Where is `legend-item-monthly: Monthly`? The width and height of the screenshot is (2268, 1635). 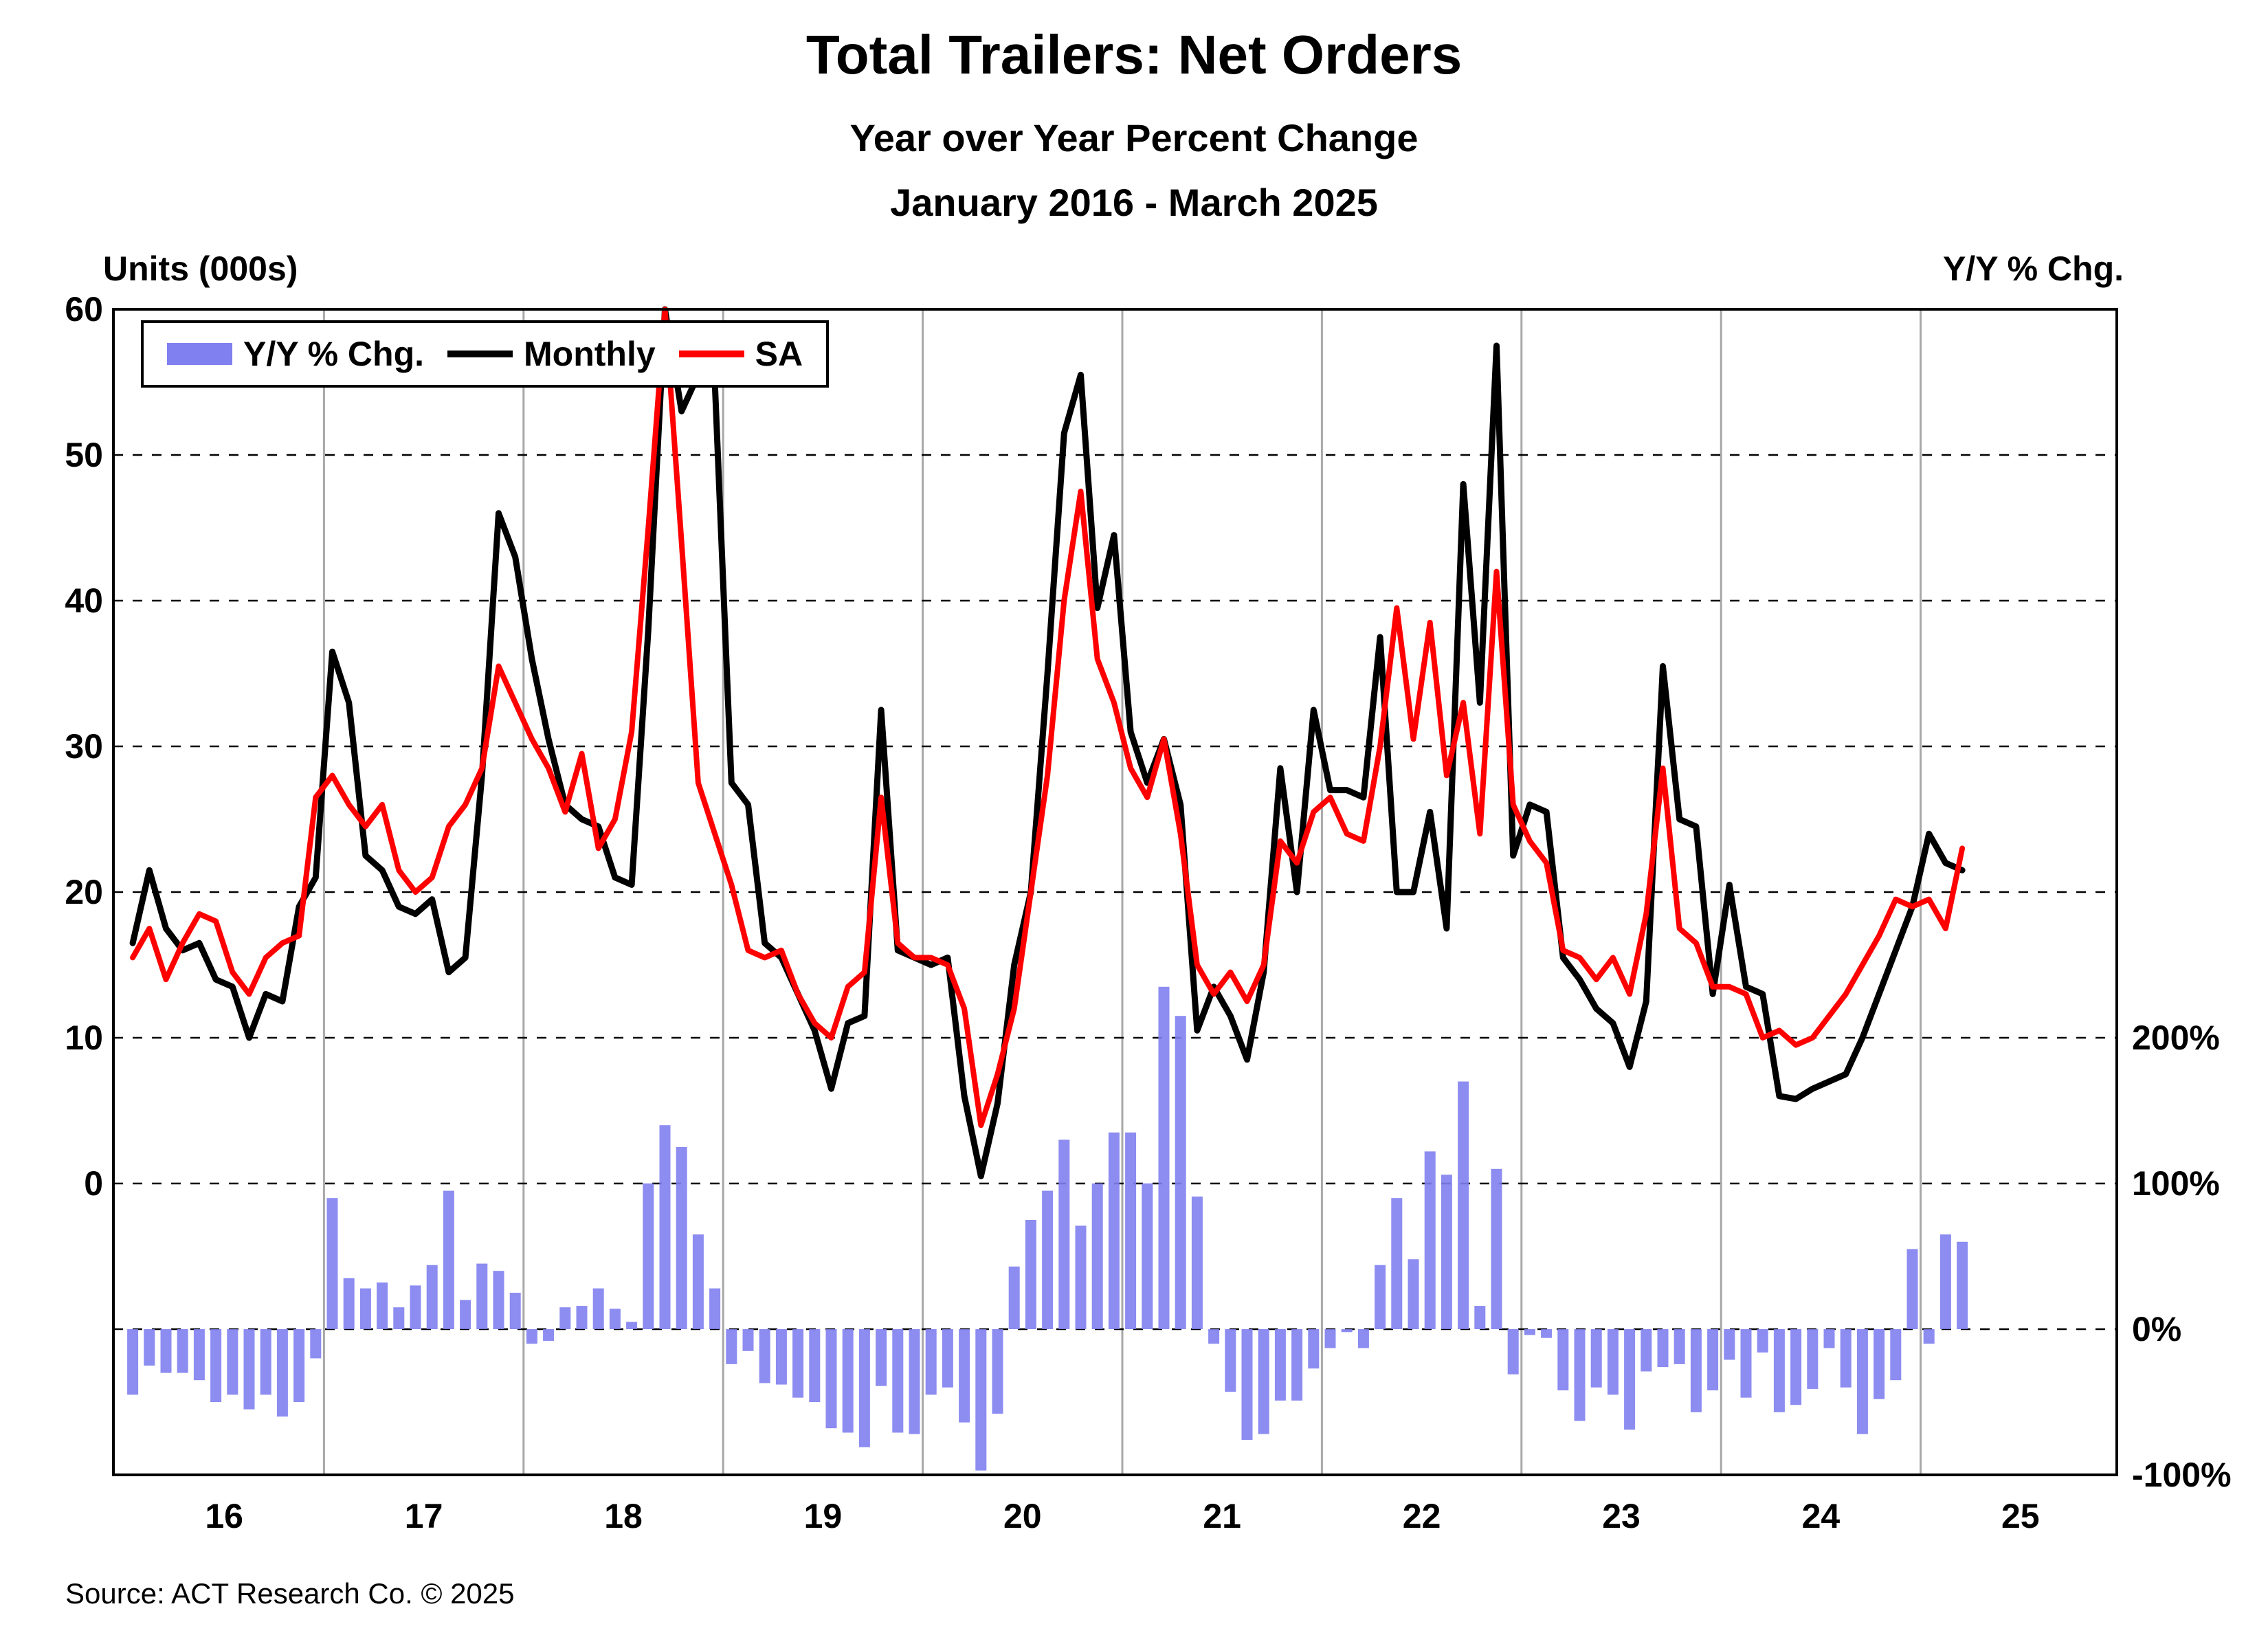 legend-item-monthly: Monthly is located at coordinates (551, 354).